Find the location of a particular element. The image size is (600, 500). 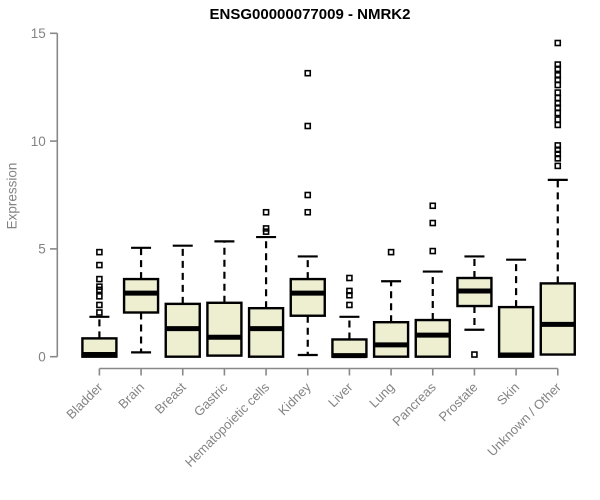

box-group-bladder is located at coordinates (99, 303).